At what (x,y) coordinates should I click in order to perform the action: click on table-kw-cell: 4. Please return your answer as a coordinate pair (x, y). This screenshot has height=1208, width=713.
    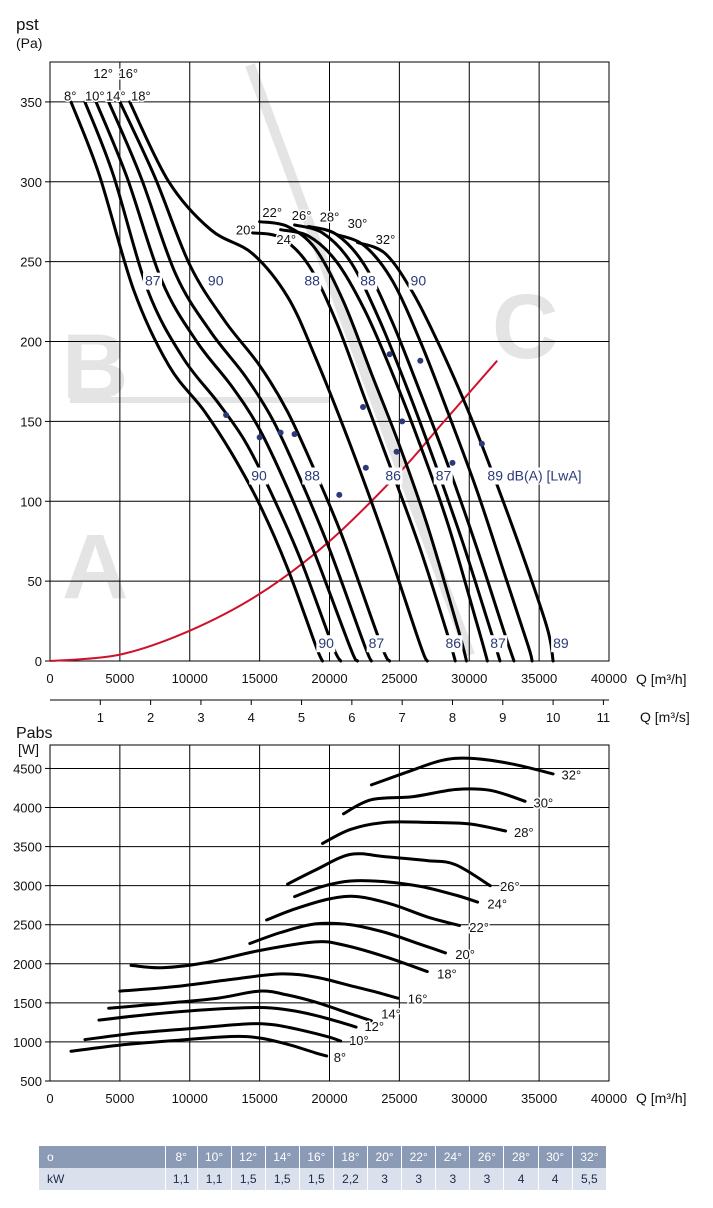
    Looking at the image, I should click on (555, 1179).